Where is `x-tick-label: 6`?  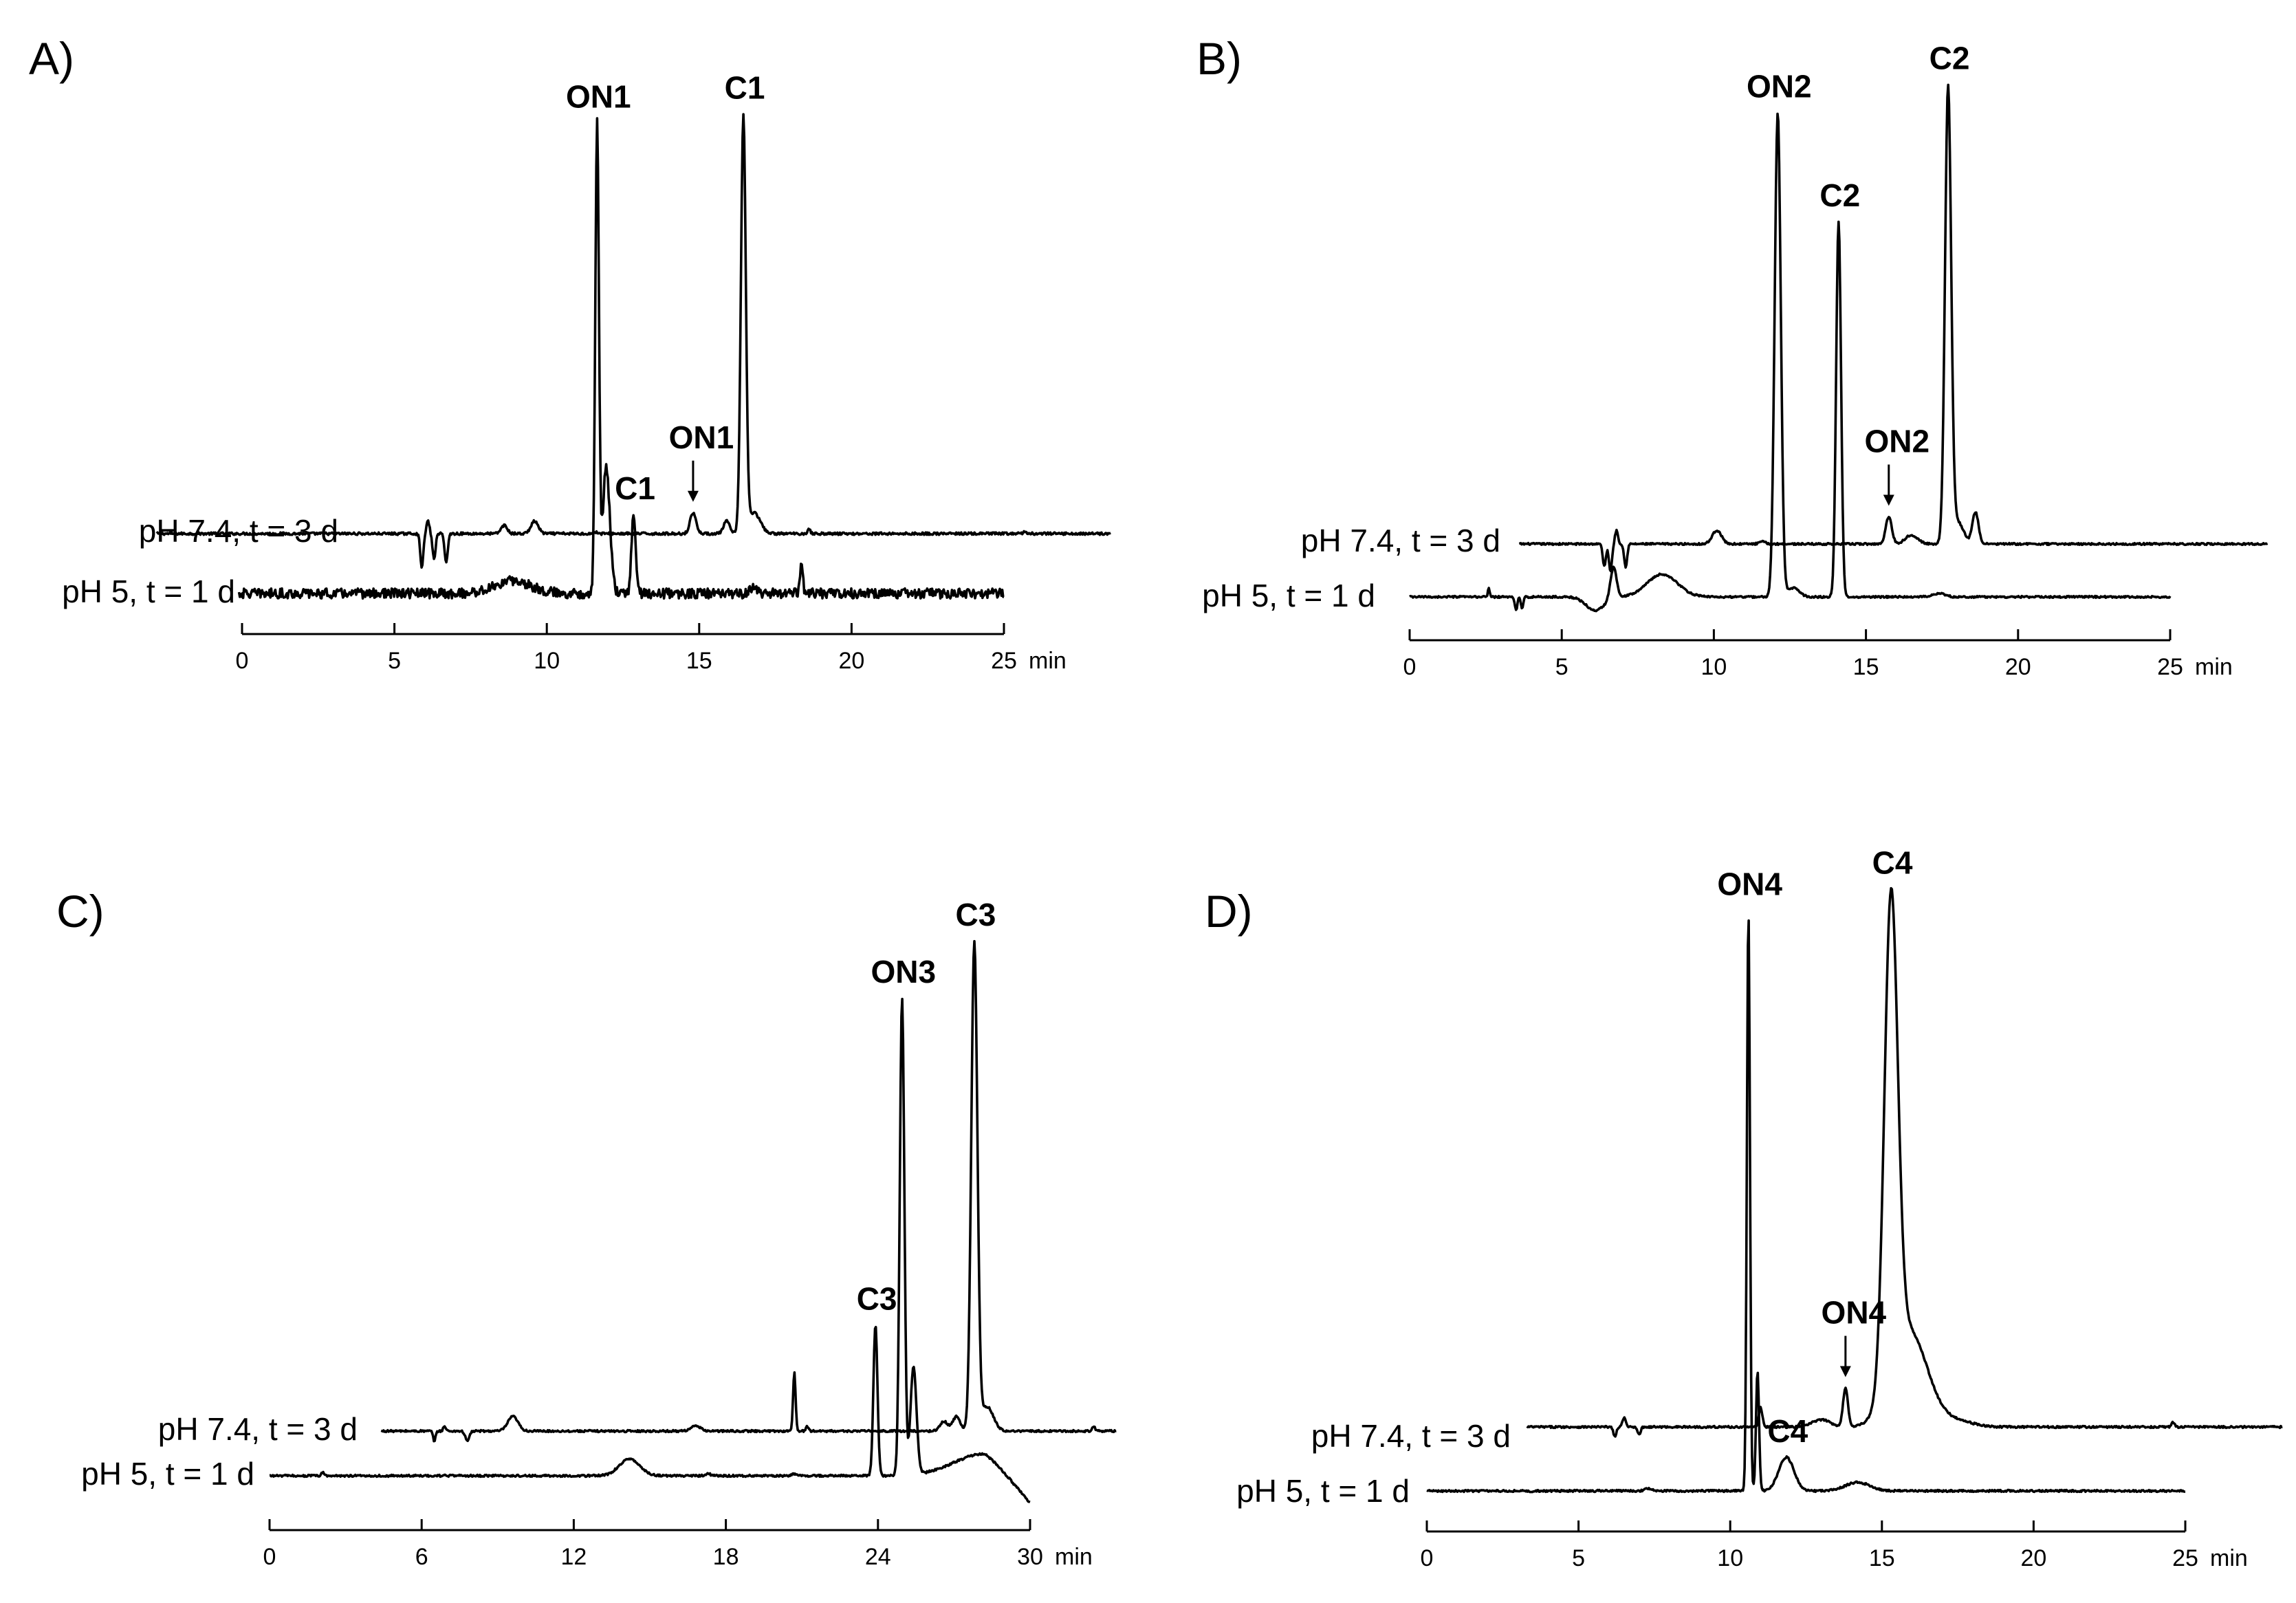 x-tick-label: 6 is located at coordinates (422, 1557).